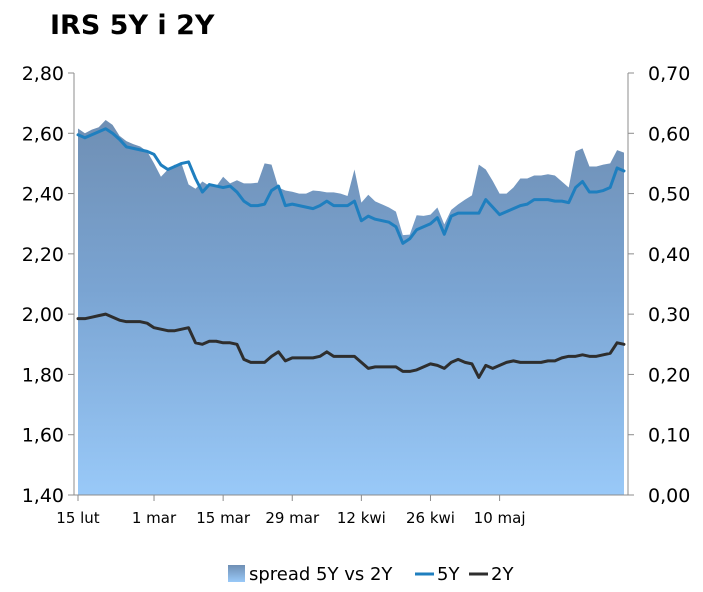  I want to click on legend: spread 5Y vs 2Y 5Y 2Y, so click(371, 574).